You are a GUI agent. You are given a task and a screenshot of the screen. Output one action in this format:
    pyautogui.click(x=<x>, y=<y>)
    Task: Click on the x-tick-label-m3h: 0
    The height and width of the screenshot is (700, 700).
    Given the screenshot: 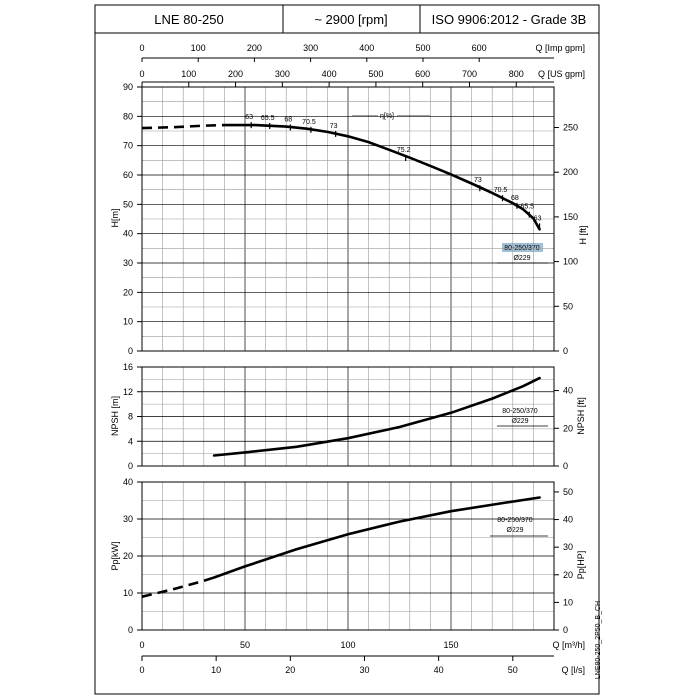 What is the action you would take?
    pyautogui.click(x=141, y=645)
    